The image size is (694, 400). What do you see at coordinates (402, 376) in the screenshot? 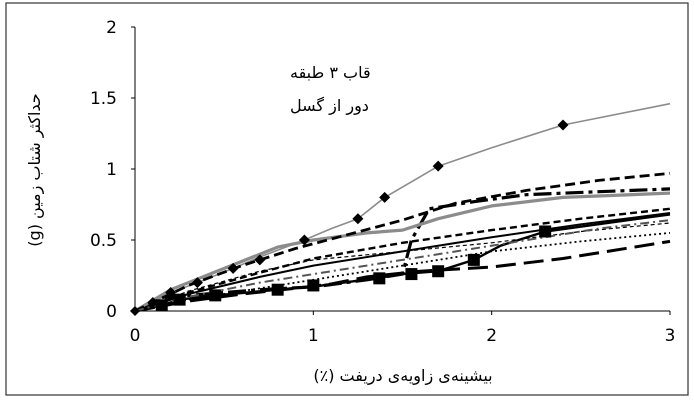
I see `x-axis-title: بیشینه‌ی زاویه‌ی دریفت (٪)` at bounding box center [402, 376].